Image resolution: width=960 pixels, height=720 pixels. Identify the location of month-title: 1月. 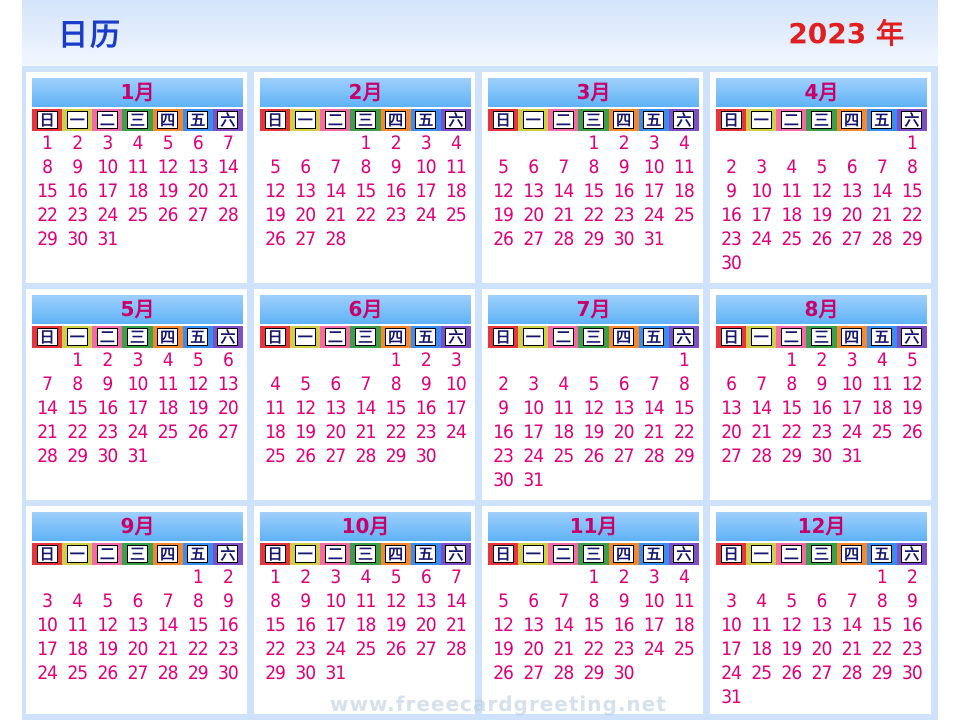
(137, 92).